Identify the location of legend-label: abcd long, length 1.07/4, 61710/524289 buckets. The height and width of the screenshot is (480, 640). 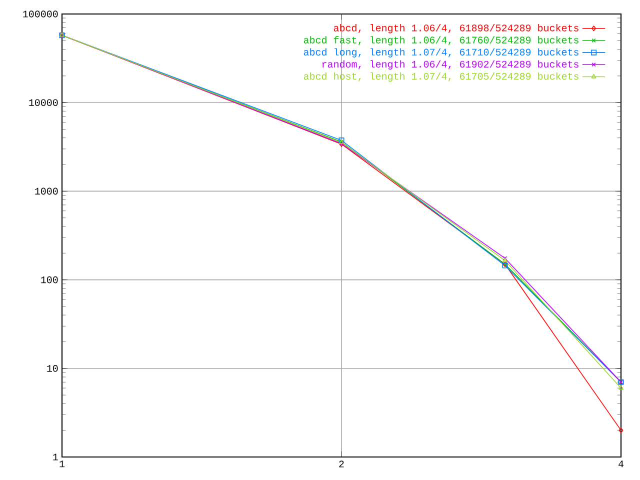
(441, 53).